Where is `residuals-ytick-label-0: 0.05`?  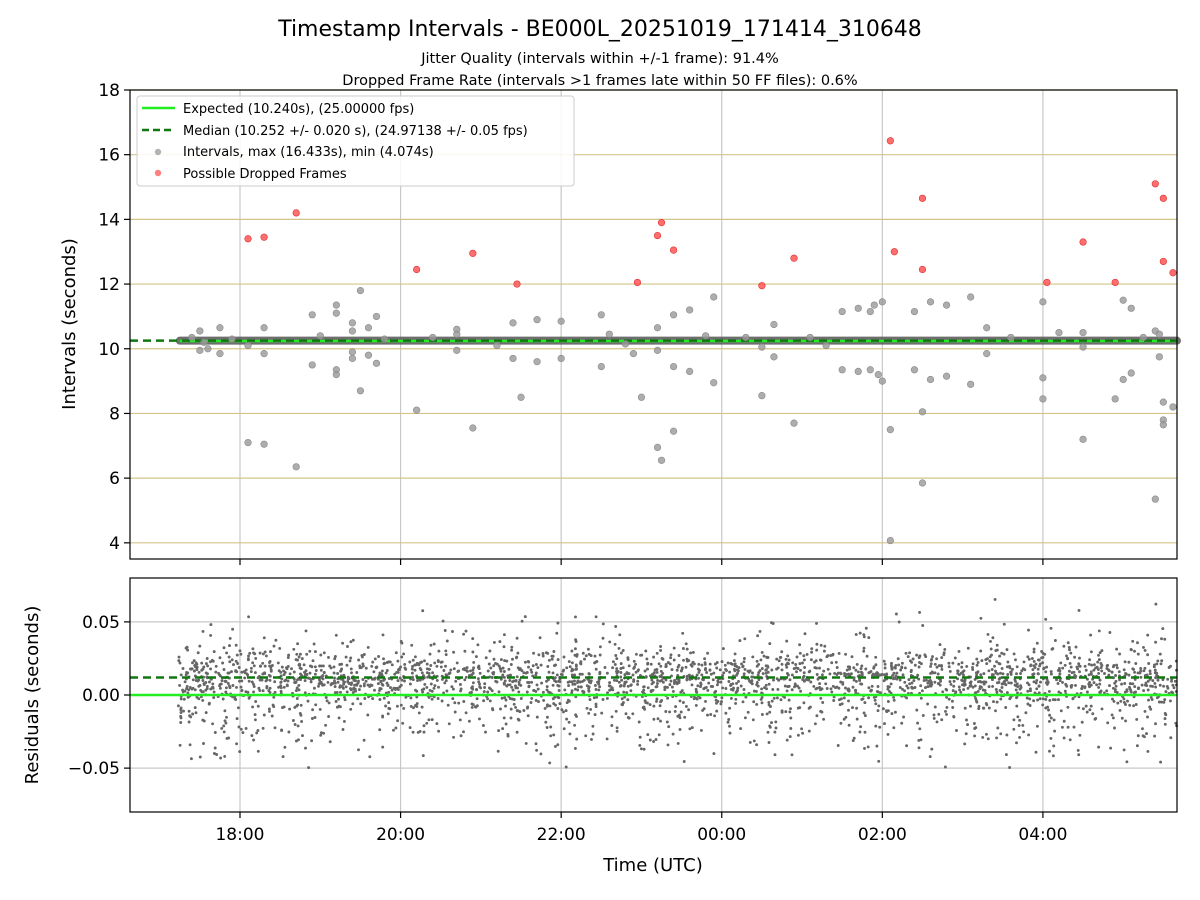 residuals-ytick-label-0: 0.05 is located at coordinates (101, 623).